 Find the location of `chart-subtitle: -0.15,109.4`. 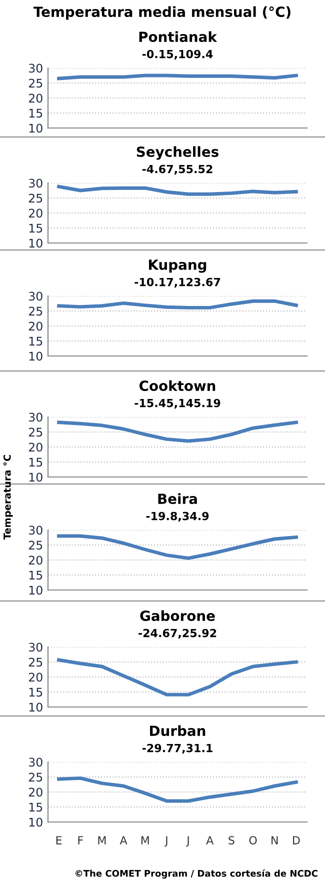

chart-subtitle: -0.15,109.4 is located at coordinates (177, 55).